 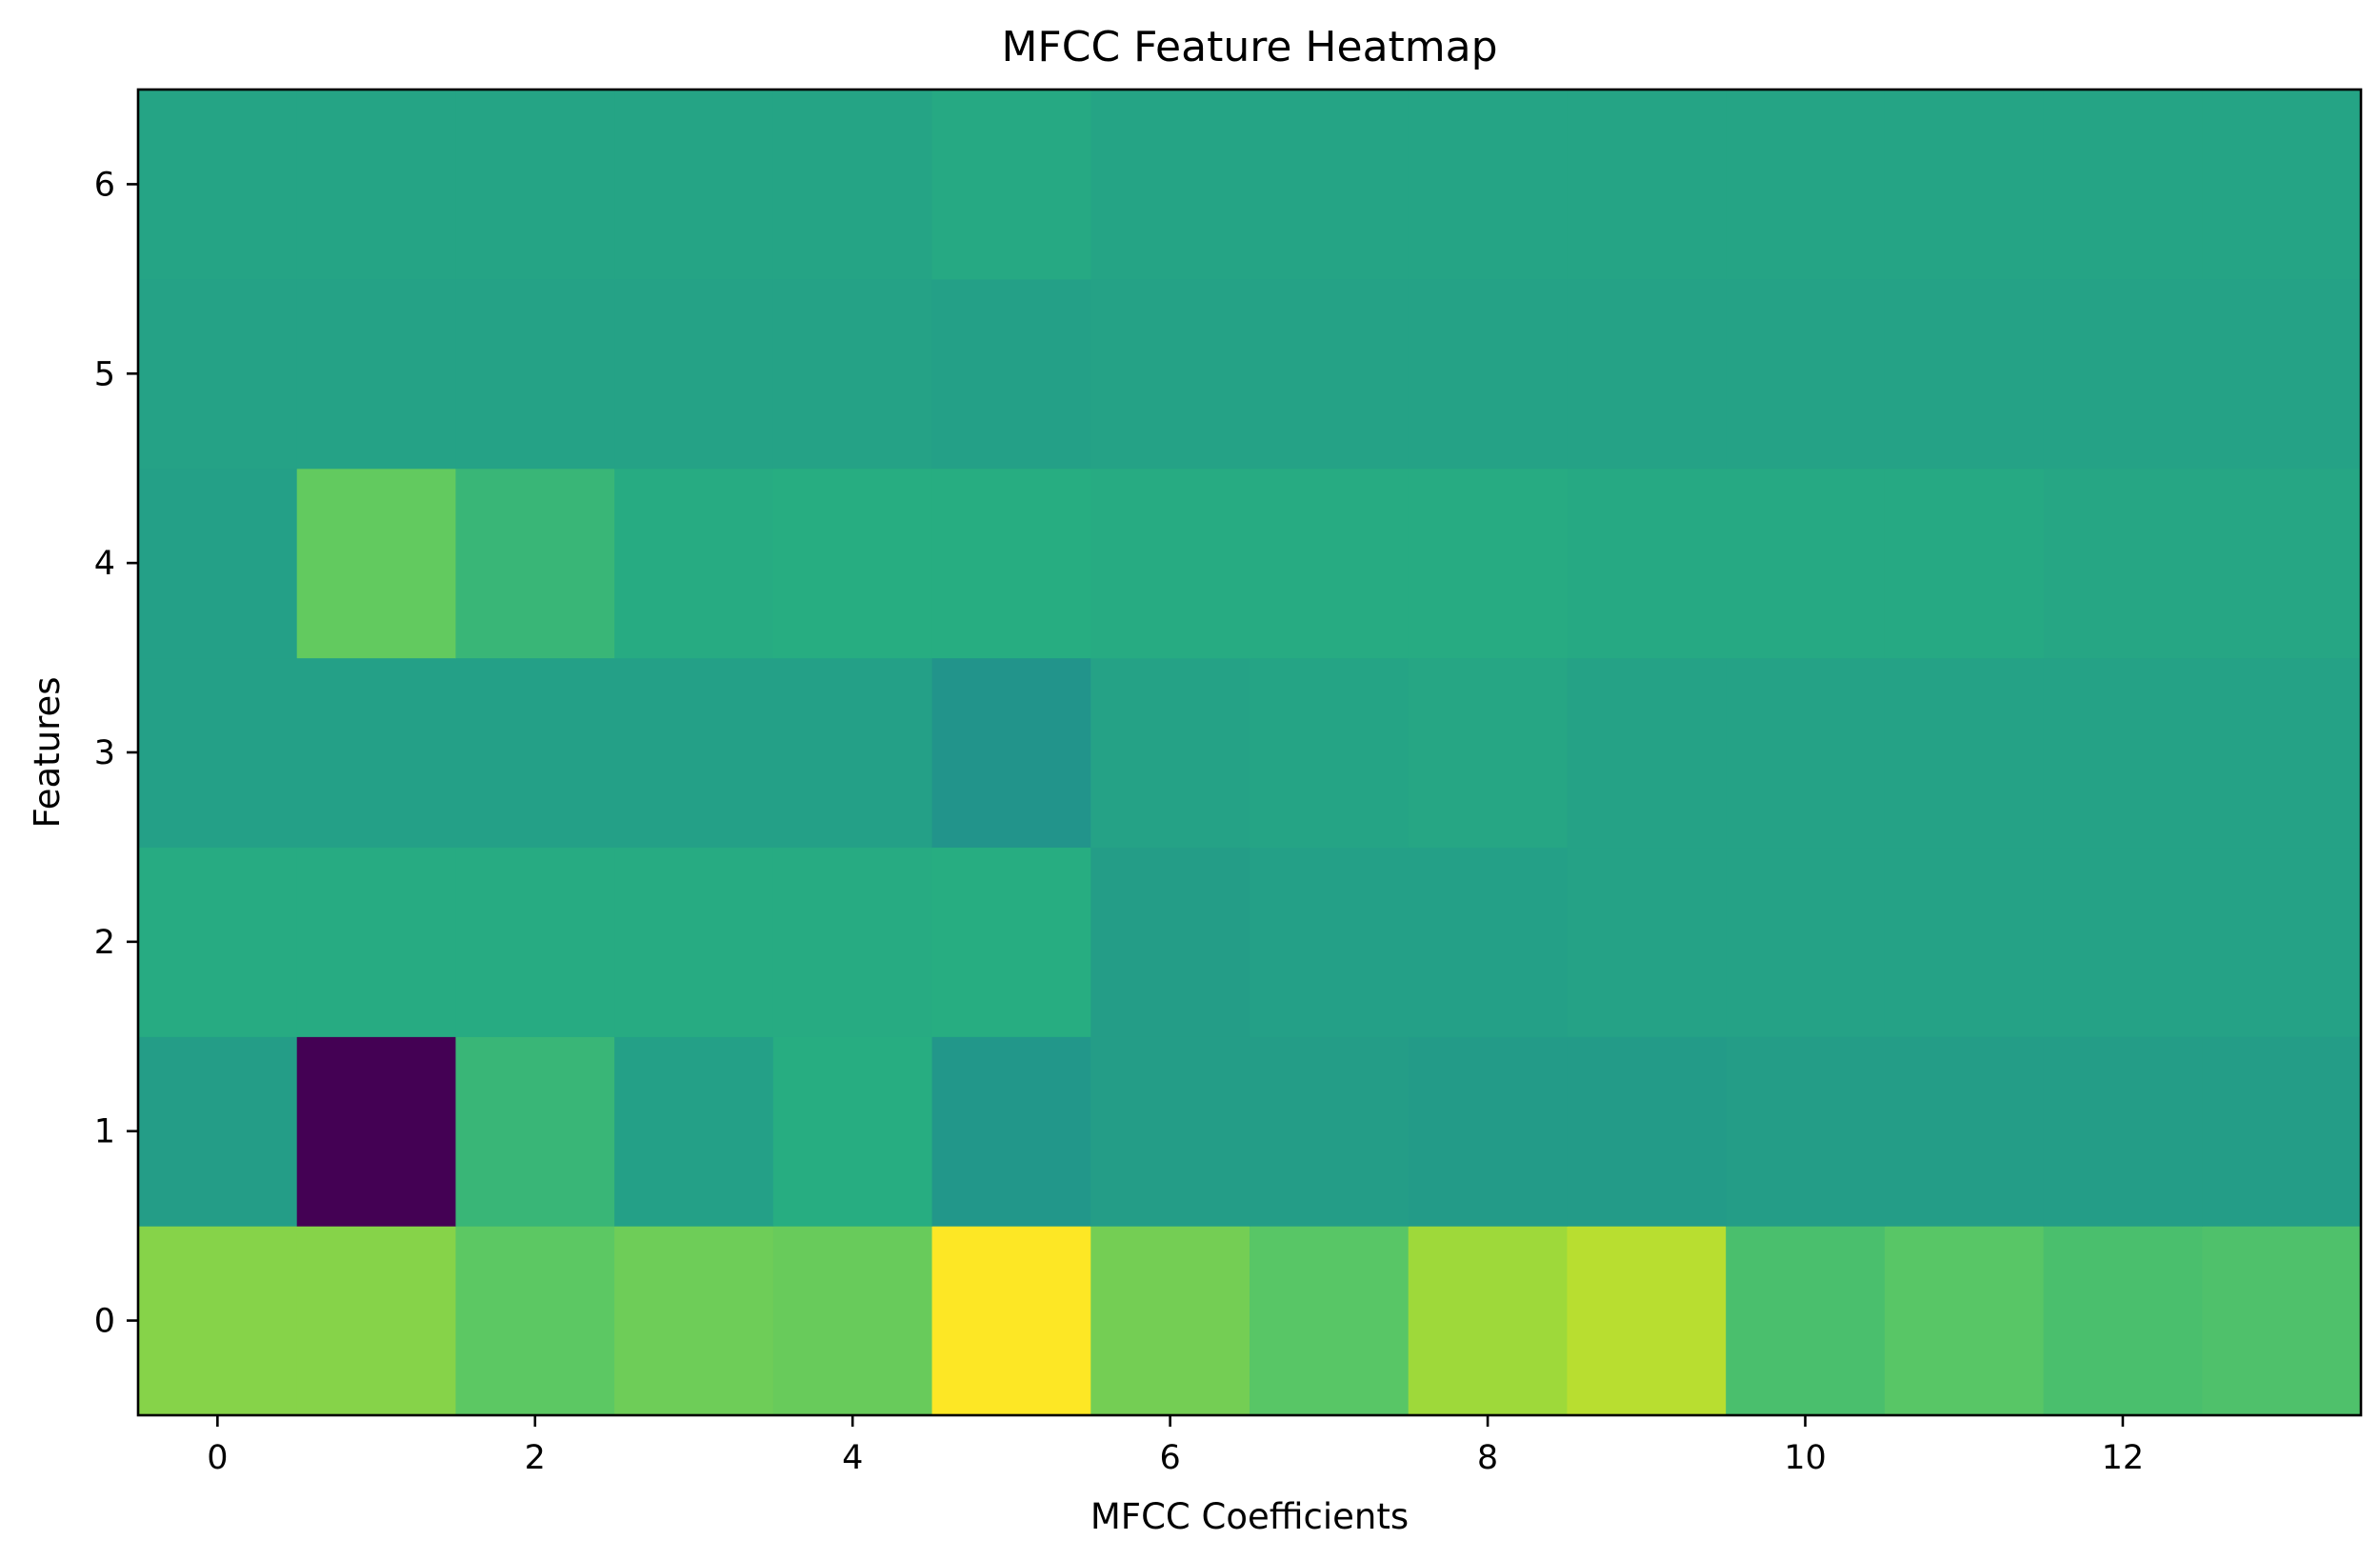 What do you see at coordinates (1249, 1516) in the screenshot?
I see `x-axis-label: MFCC Coefficients` at bounding box center [1249, 1516].